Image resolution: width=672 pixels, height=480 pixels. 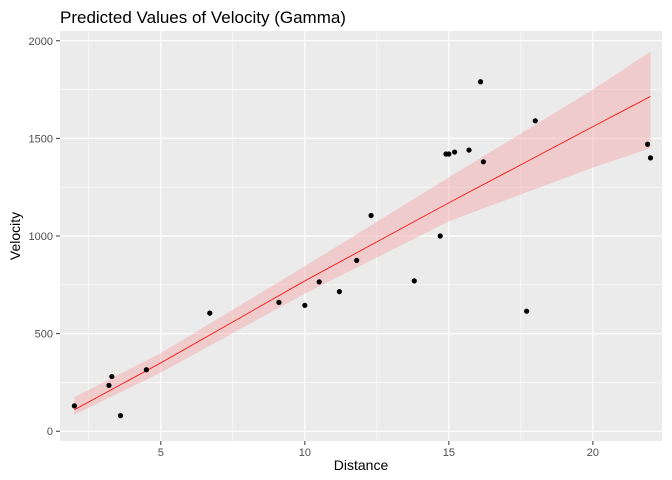 I want to click on x-tick-label: 15, so click(x=449, y=453).